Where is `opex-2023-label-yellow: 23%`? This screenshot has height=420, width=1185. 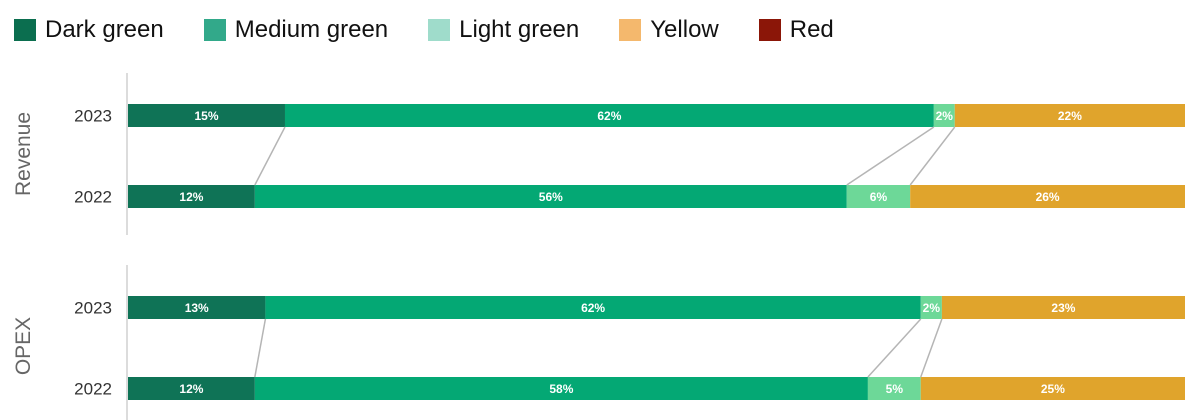
opex-2023-label-yellow: 23% is located at coordinates (1063, 308).